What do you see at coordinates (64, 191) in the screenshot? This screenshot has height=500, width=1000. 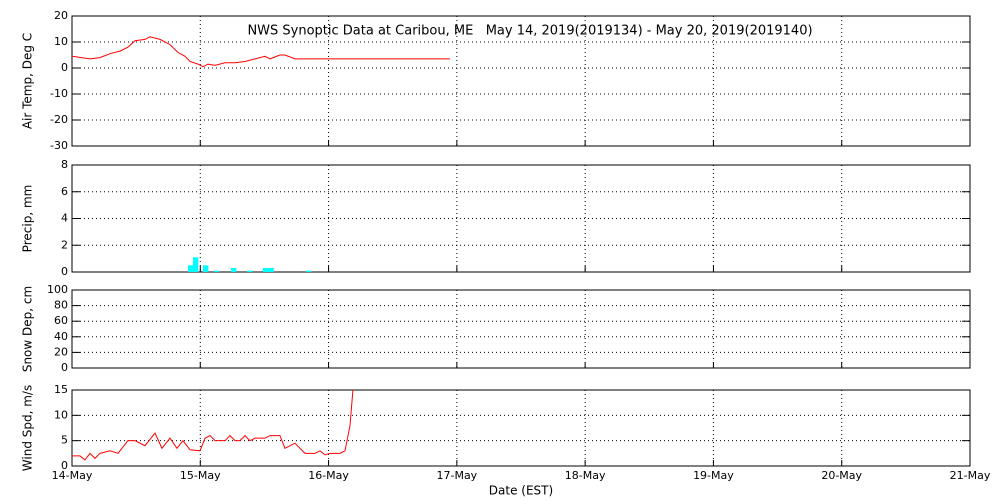 I see `y-tick-label: 6` at bounding box center [64, 191].